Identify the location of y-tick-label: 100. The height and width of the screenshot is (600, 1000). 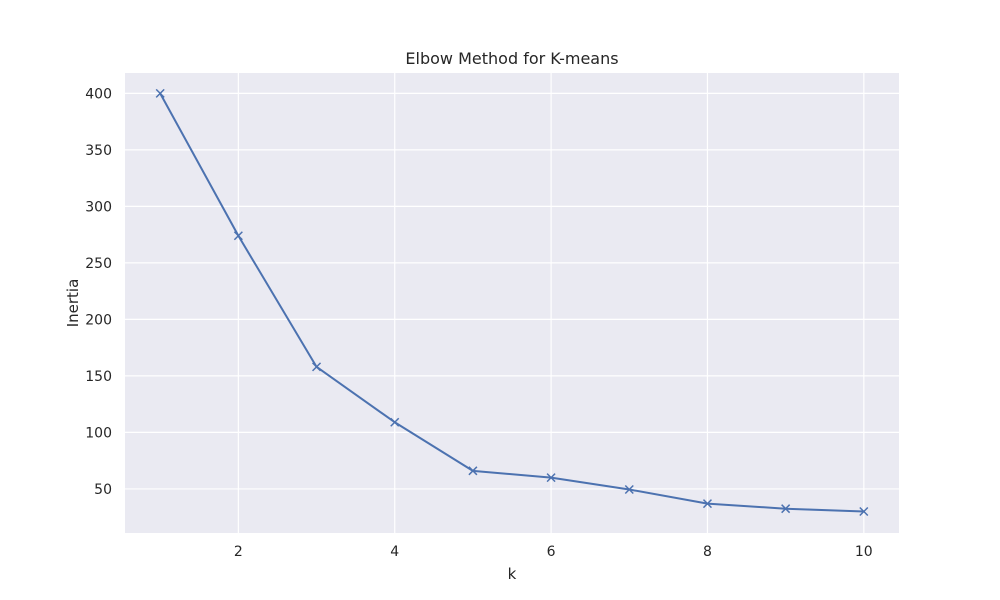
(98, 433).